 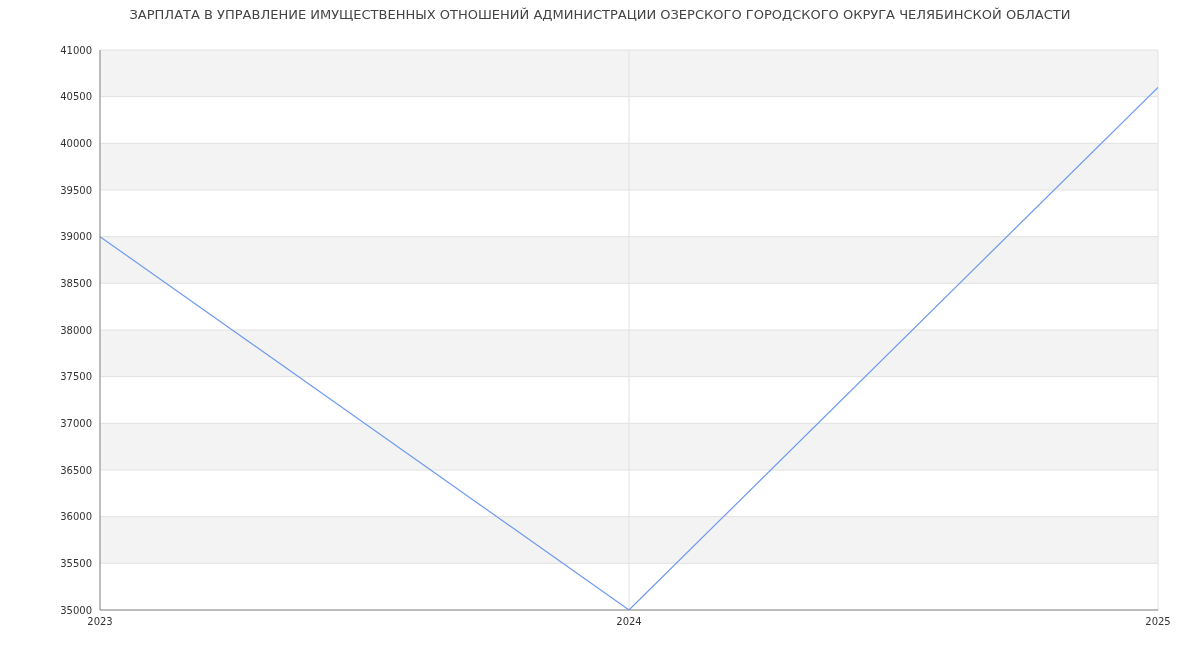 I want to click on x-tick-label: 2025, so click(x=1158, y=622).